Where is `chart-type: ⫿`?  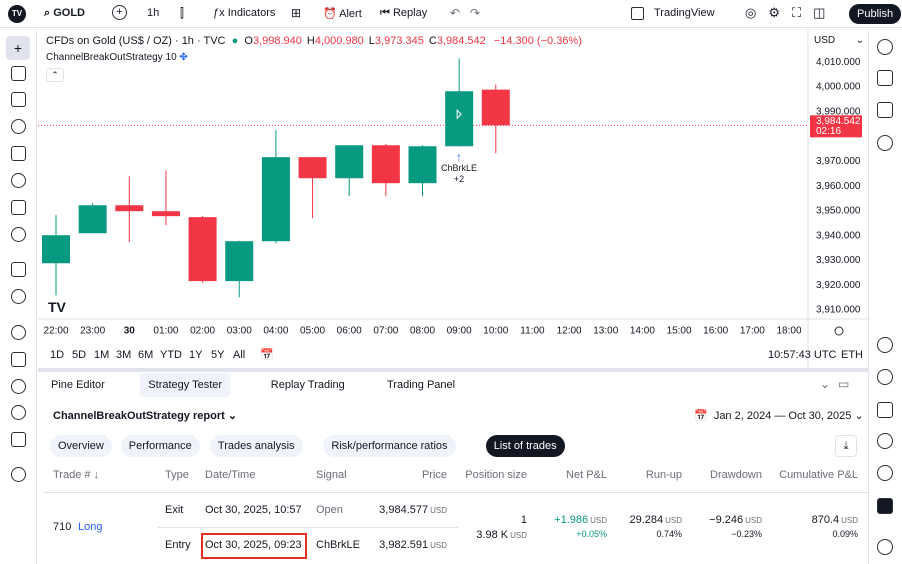 chart-type: ⫿ is located at coordinates (182, 13).